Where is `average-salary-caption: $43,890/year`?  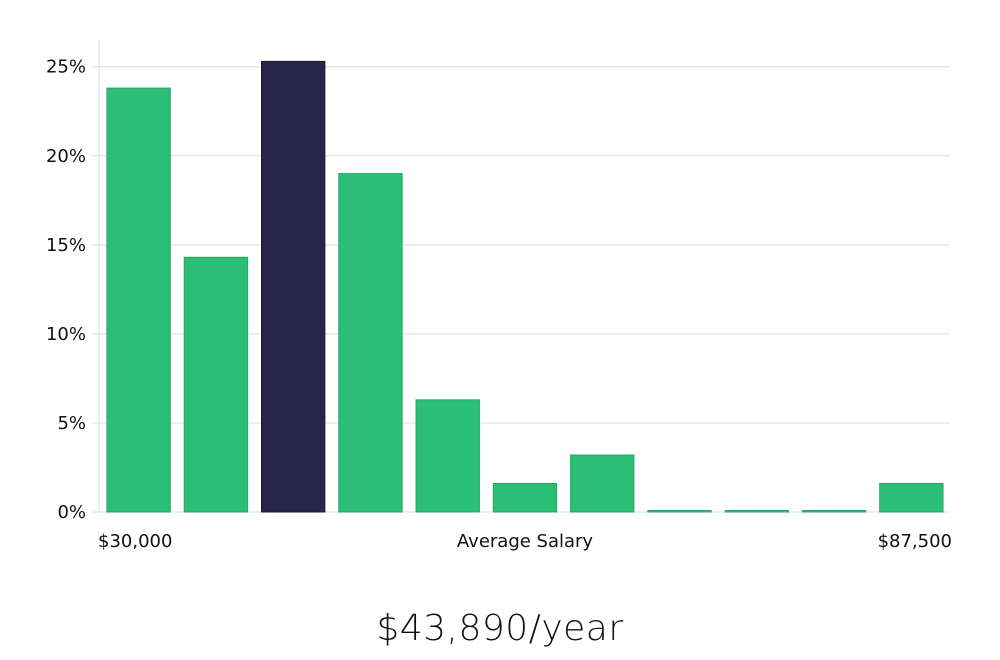 average-salary-caption: $43,890/year is located at coordinates (500, 628).